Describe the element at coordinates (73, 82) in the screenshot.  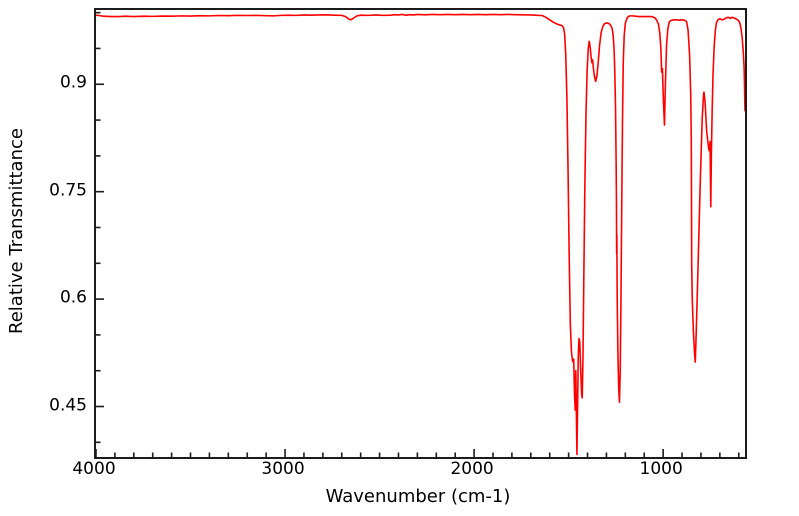
I see `y-tick-label: 0.9` at that location.